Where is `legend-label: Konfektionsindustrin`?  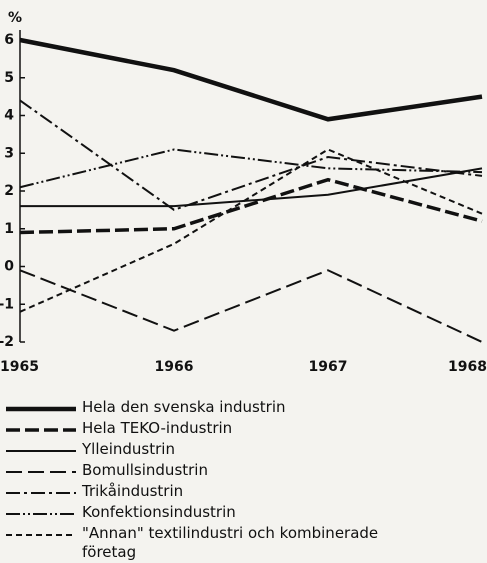
legend-label: Konfektionsindustrin is located at coordinates (159, 512).